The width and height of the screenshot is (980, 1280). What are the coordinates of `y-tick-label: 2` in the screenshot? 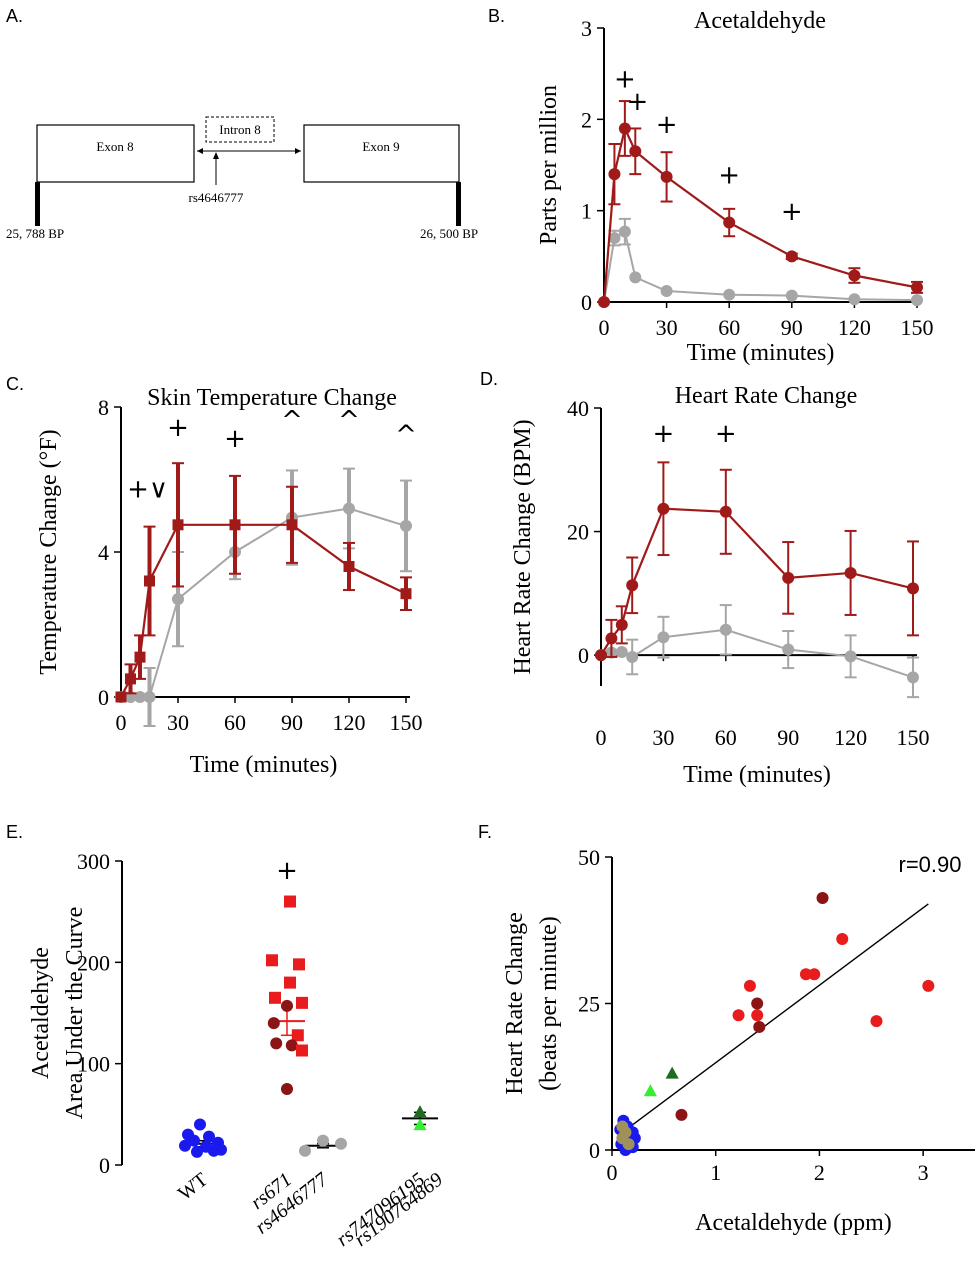 It's located at (586, 119).